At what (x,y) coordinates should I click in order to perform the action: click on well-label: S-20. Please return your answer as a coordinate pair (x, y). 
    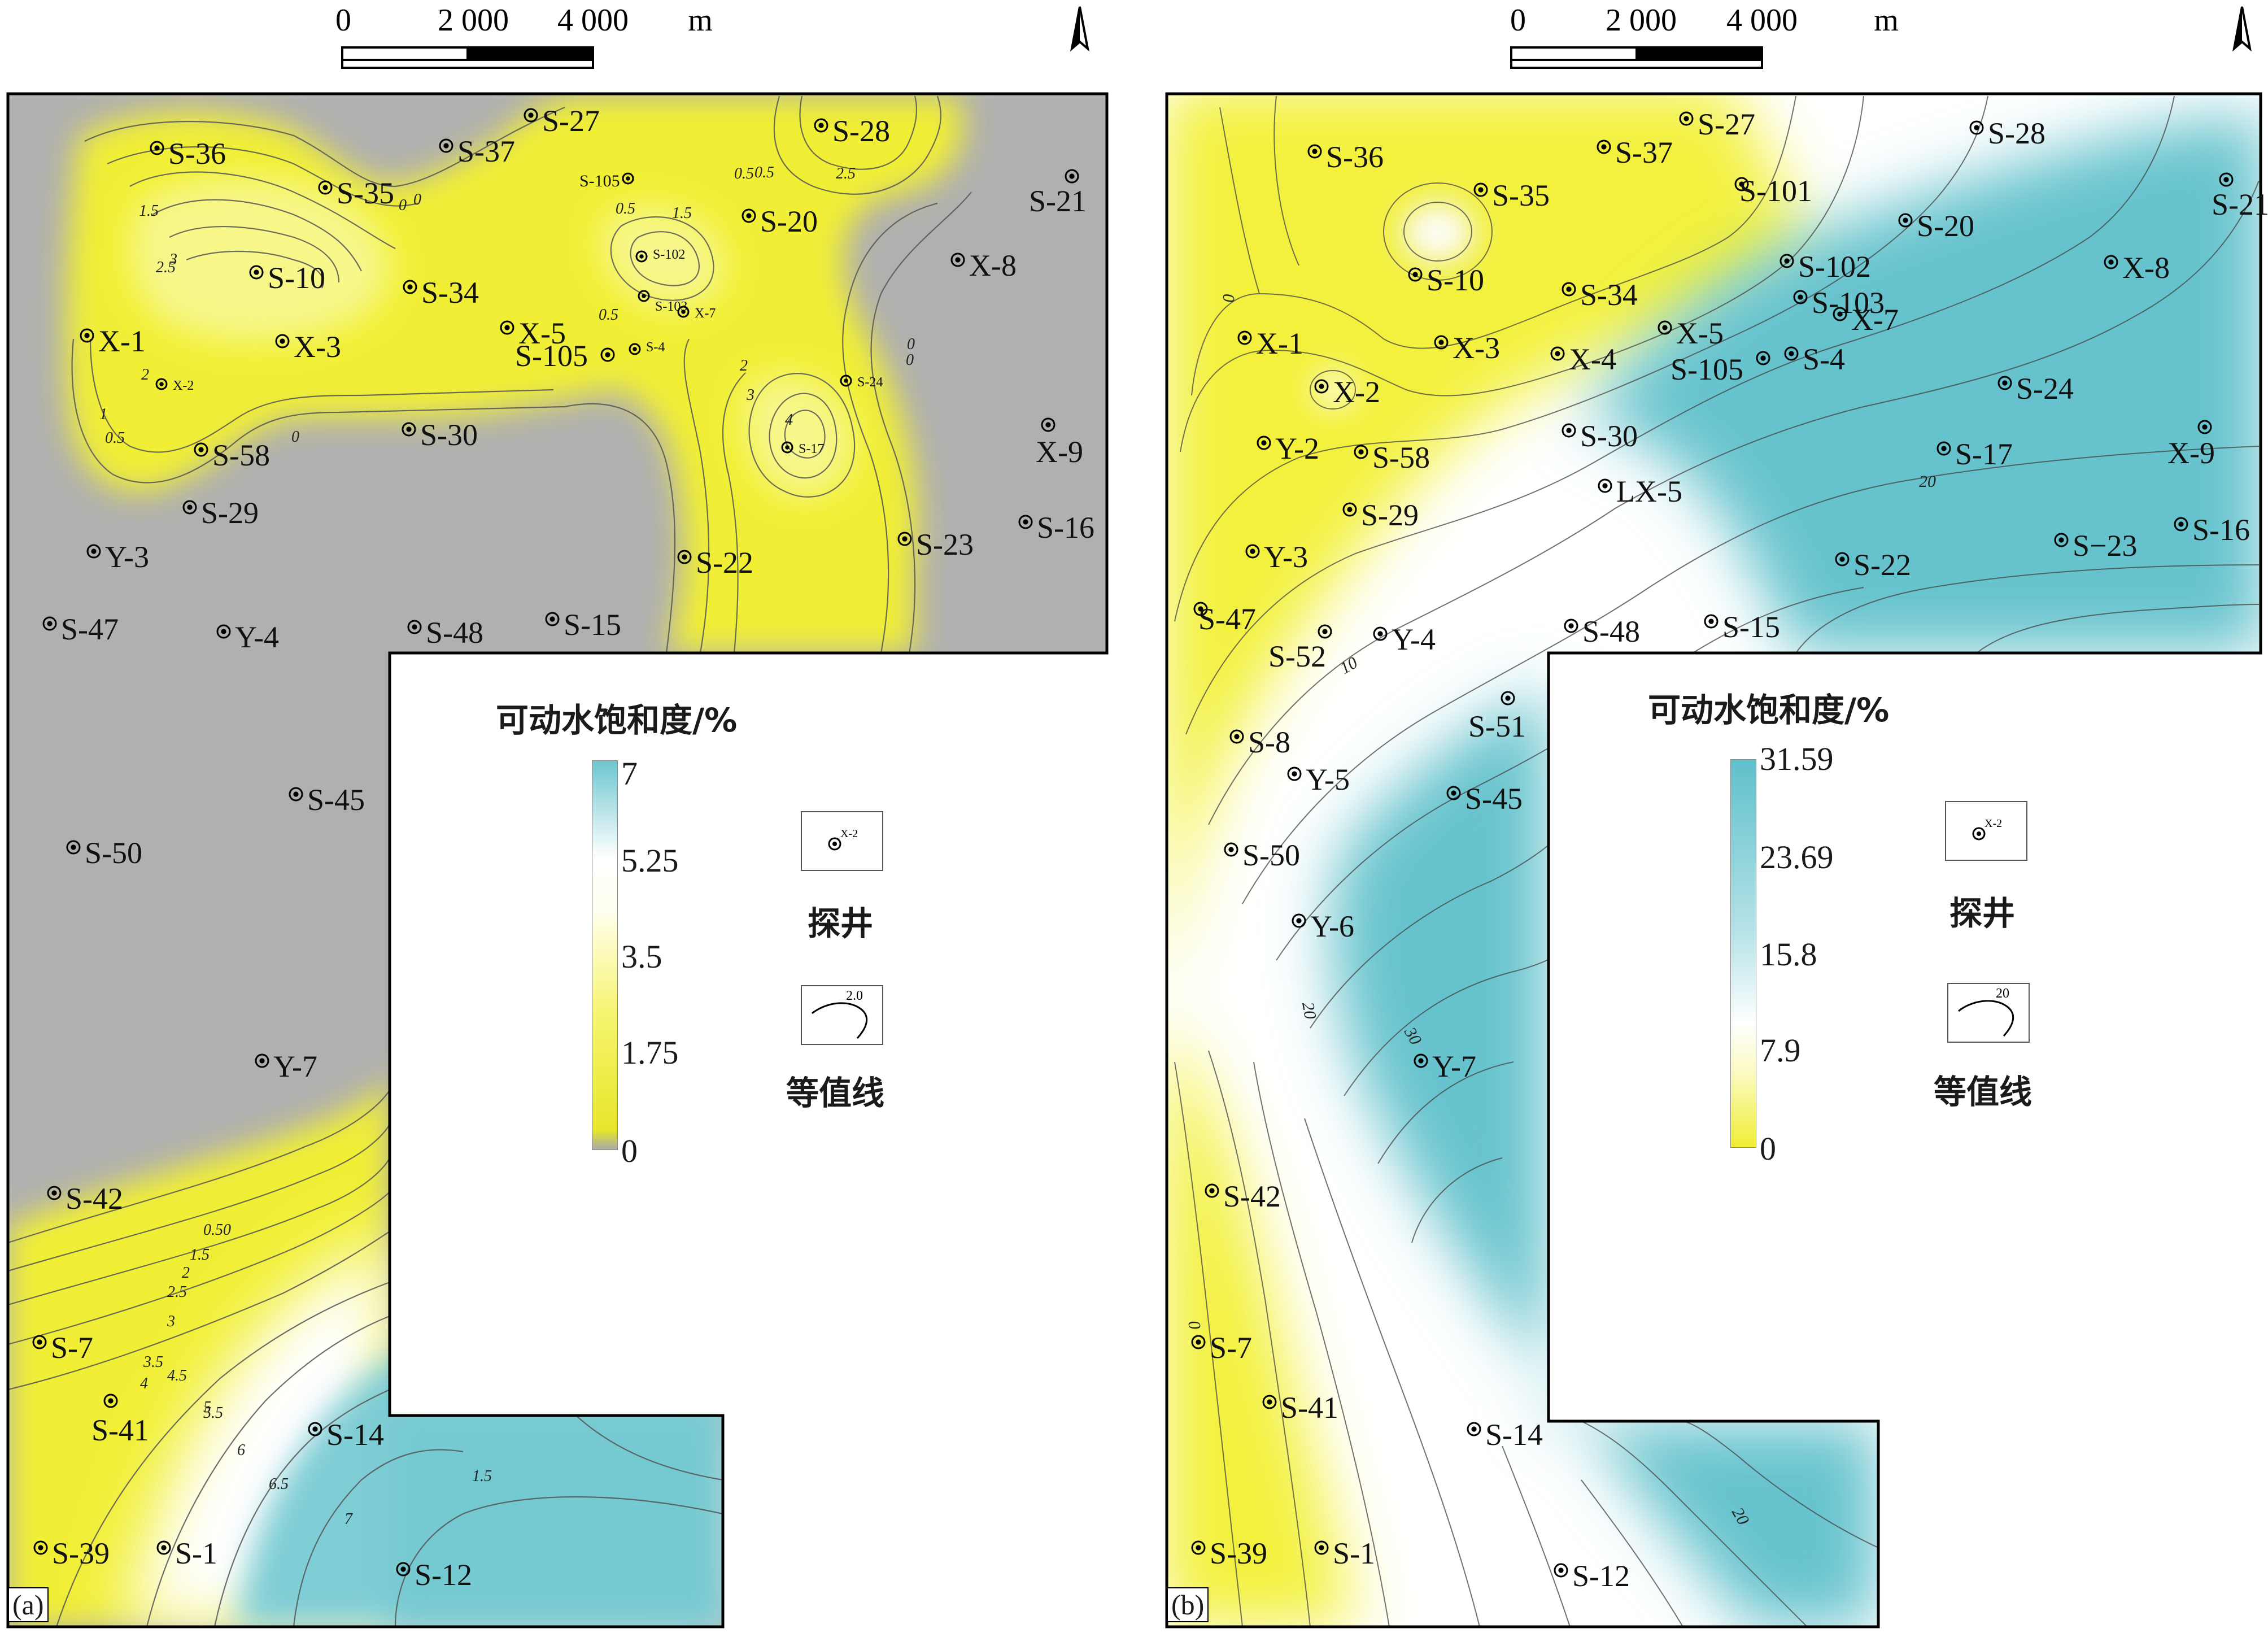
    Looking at the image, I should click on (1946, 226).